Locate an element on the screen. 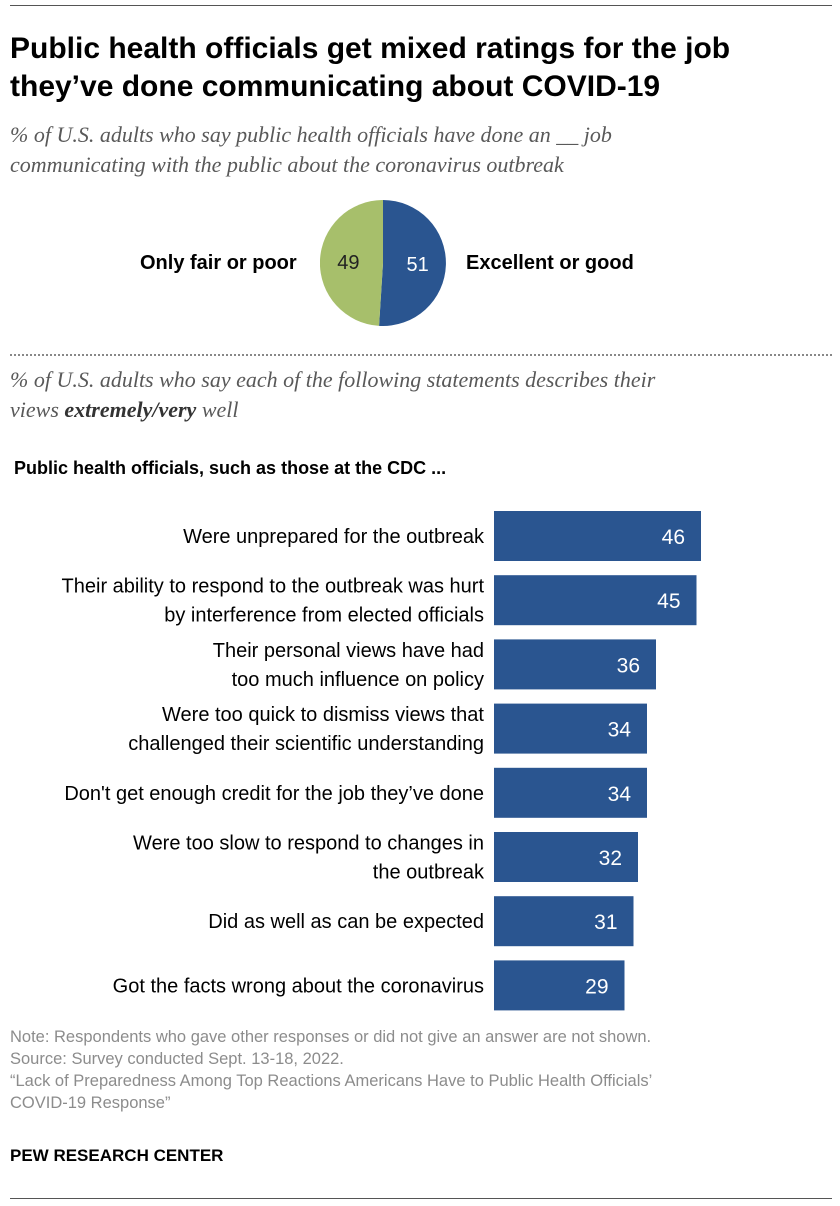 This screenshot has height=1206, width=840. brand-logo-text: PEW RESEARCH CENTER is located at coordinates (117, 1155).